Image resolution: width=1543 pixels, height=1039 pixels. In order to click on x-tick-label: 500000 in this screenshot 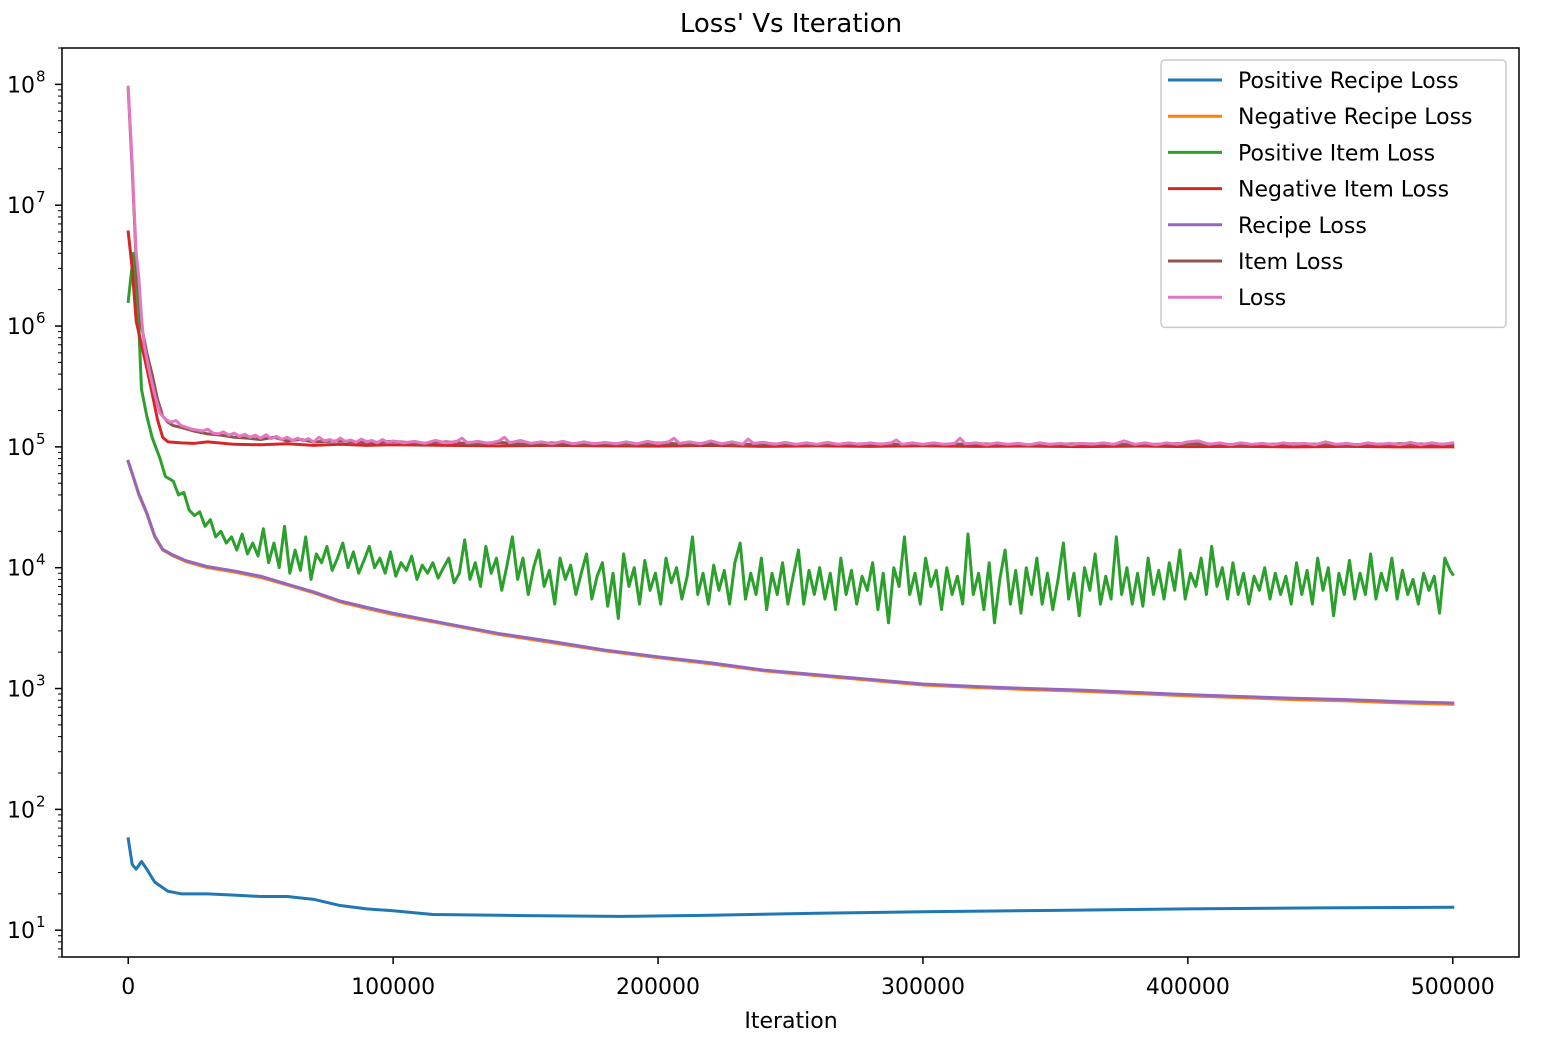, I will do `click(1453, 987)`.